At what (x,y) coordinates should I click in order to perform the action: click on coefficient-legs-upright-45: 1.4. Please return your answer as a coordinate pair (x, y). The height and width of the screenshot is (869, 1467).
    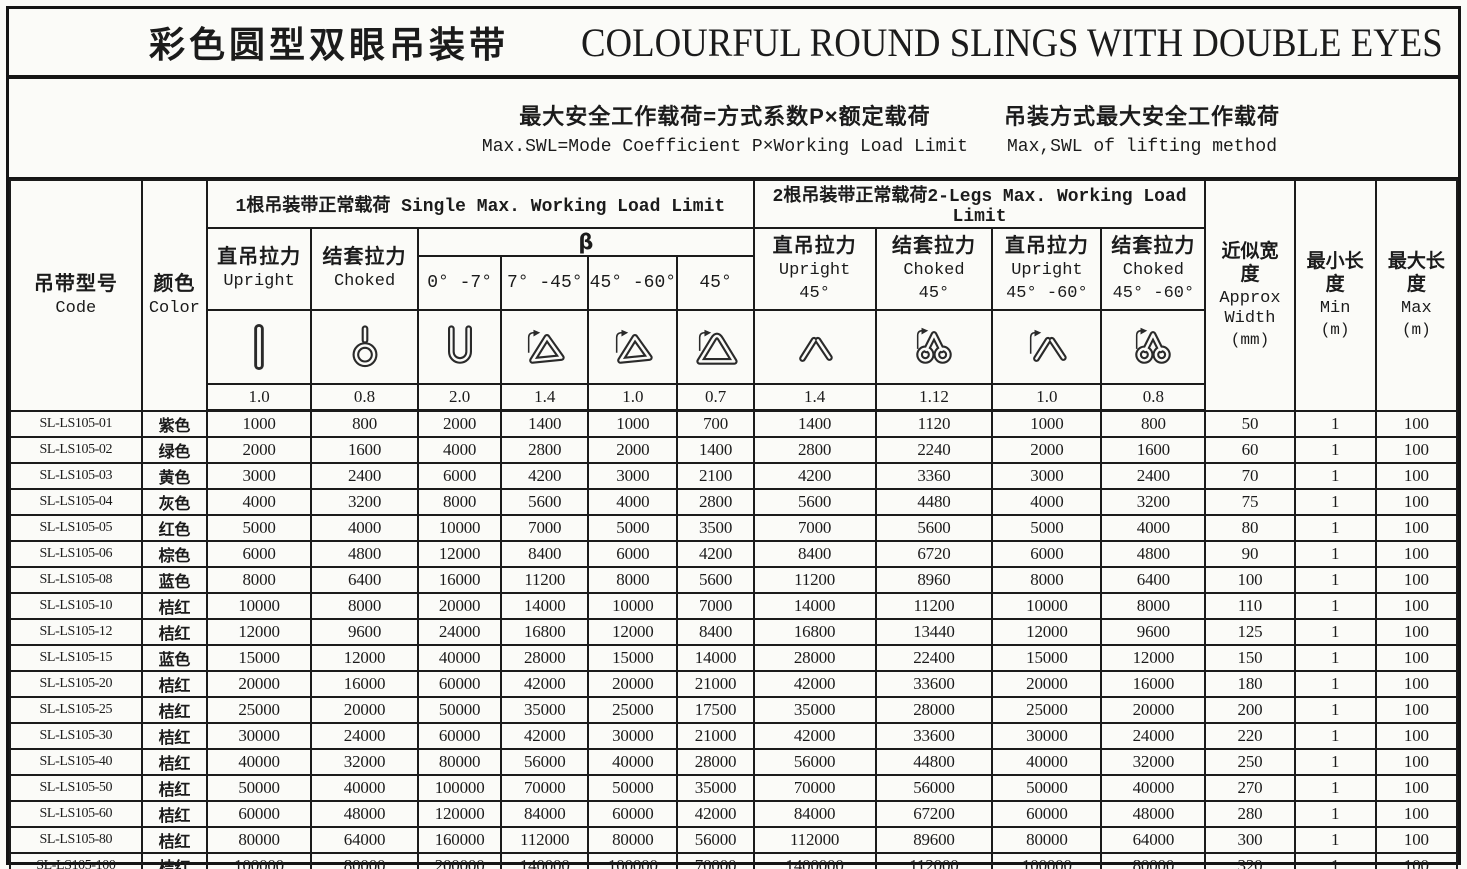
    Looking at the image, I should click on (814, 397).